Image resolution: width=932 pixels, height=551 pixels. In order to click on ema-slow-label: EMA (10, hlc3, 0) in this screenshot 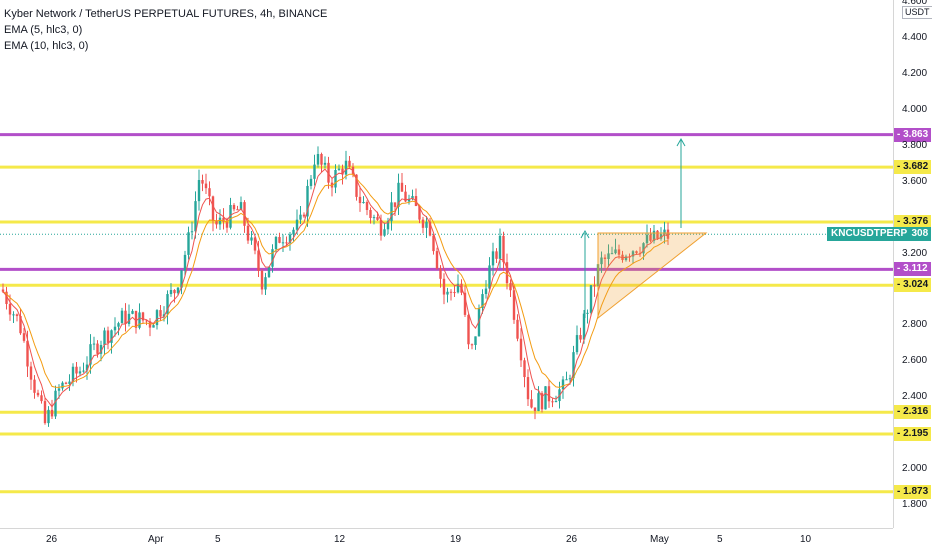, I will do `click(46, 46)`.